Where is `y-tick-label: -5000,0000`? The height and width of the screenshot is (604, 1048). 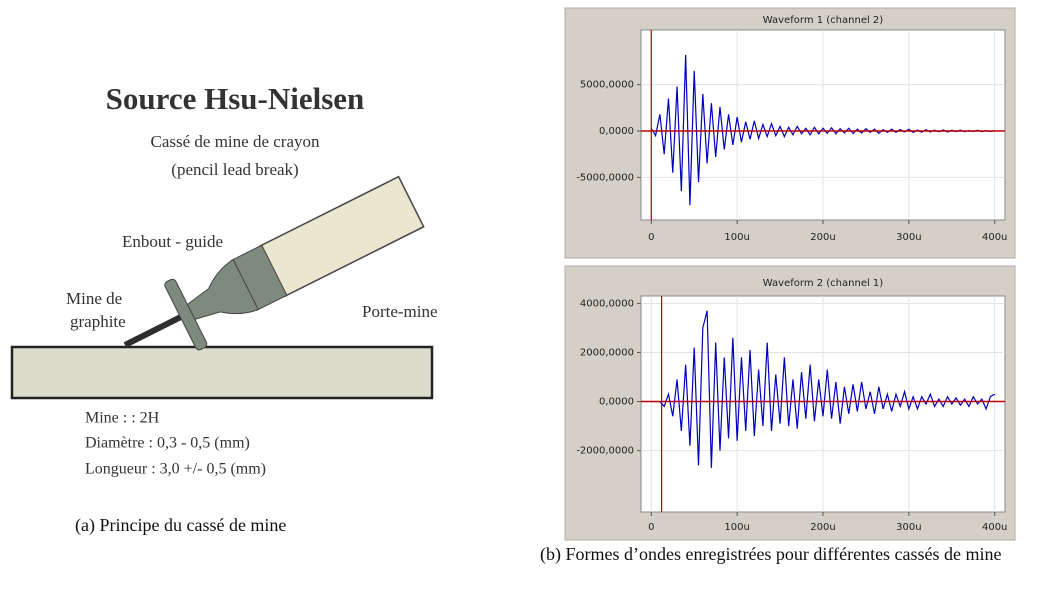
y-tick-label: -5000,0000 is located at coordinates (605, 177).